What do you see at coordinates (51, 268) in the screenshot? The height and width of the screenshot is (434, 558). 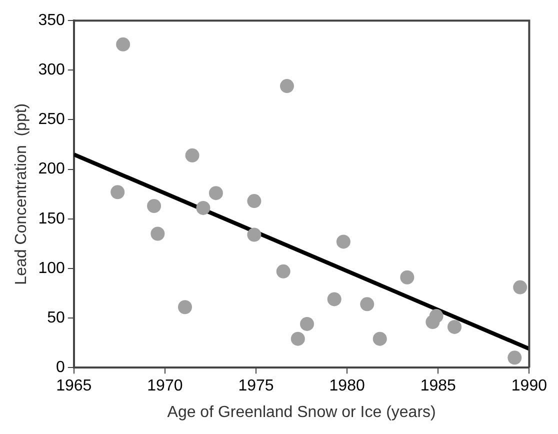 I see `y-tick-label: 100` at bounding box center [51, 268].